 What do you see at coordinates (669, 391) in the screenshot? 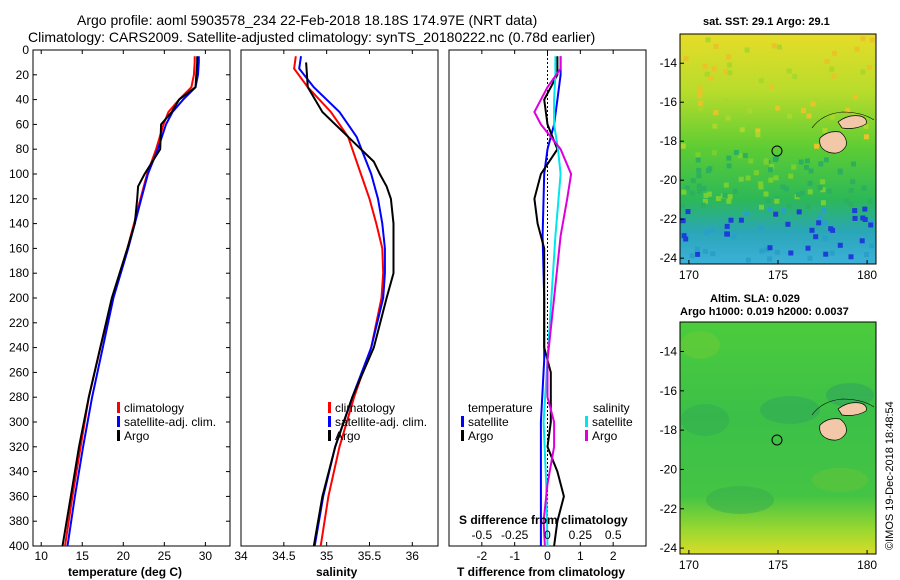
I see `lat-tick-label: -16` at bounding box center [669, 391].